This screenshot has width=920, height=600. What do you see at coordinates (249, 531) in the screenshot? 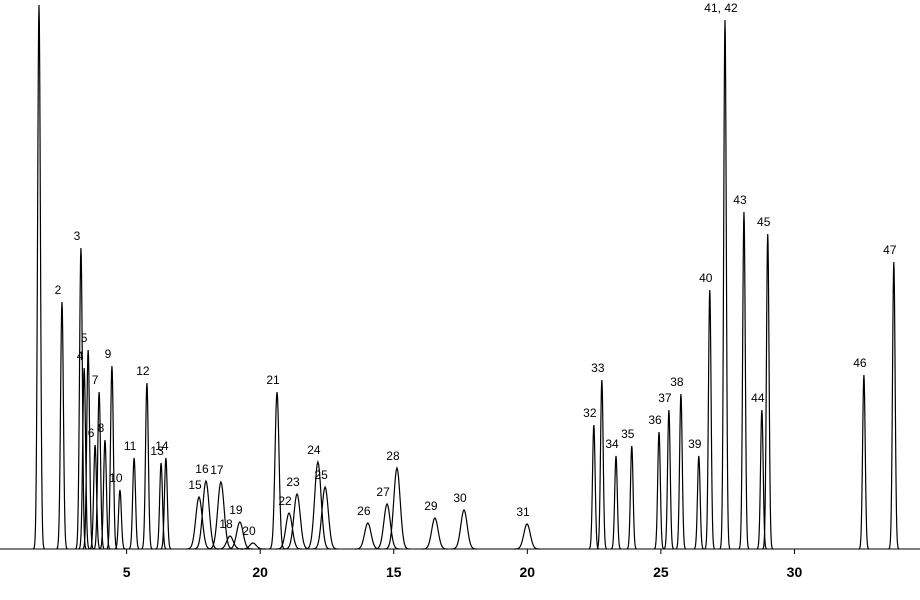
I see `peak-label: 20` at bounding box center [249, 531].